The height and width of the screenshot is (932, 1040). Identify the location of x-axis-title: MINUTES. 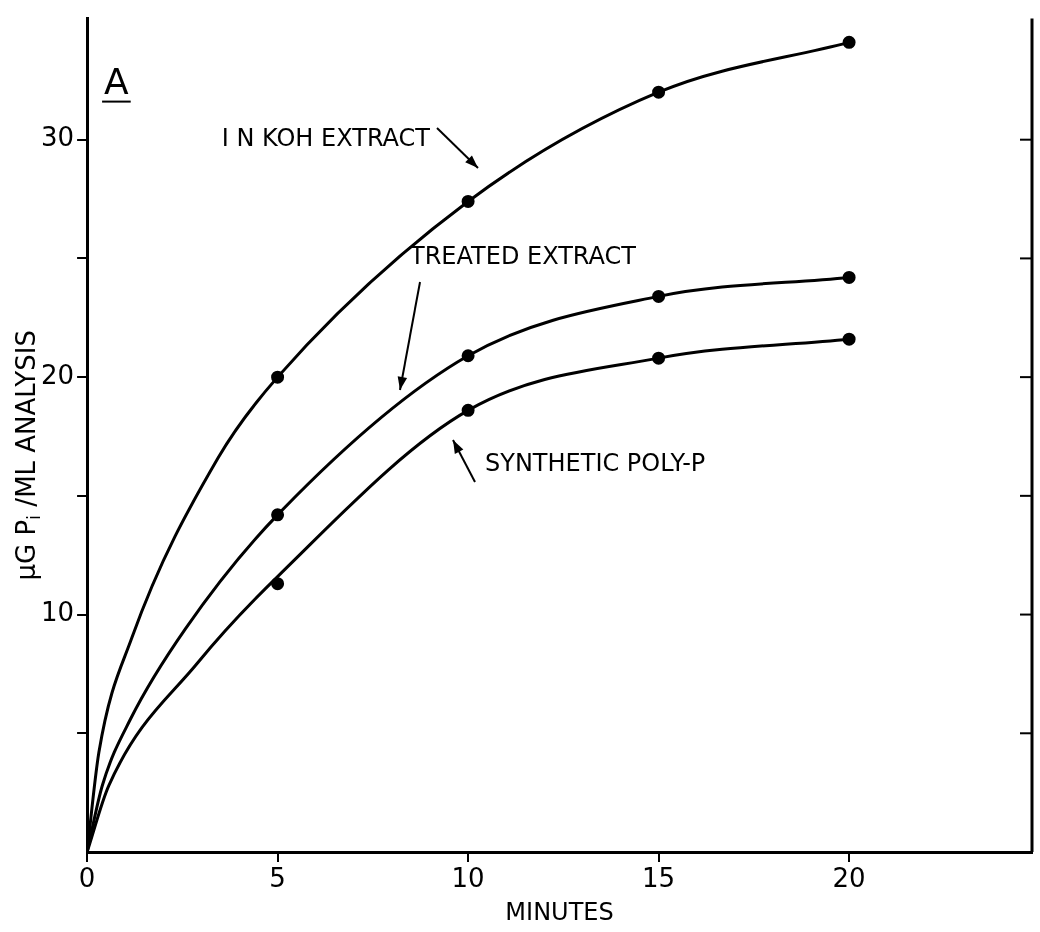
(559, 911).